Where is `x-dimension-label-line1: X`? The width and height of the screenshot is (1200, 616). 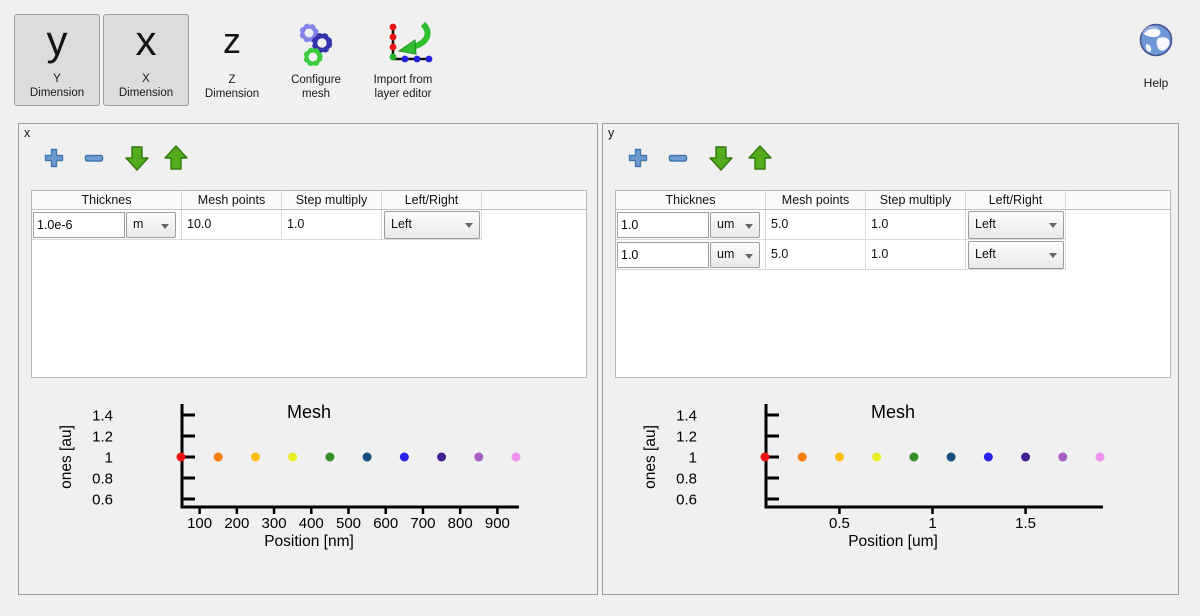 x-dimension-label-line1: X is located at coordinates (146, 79).